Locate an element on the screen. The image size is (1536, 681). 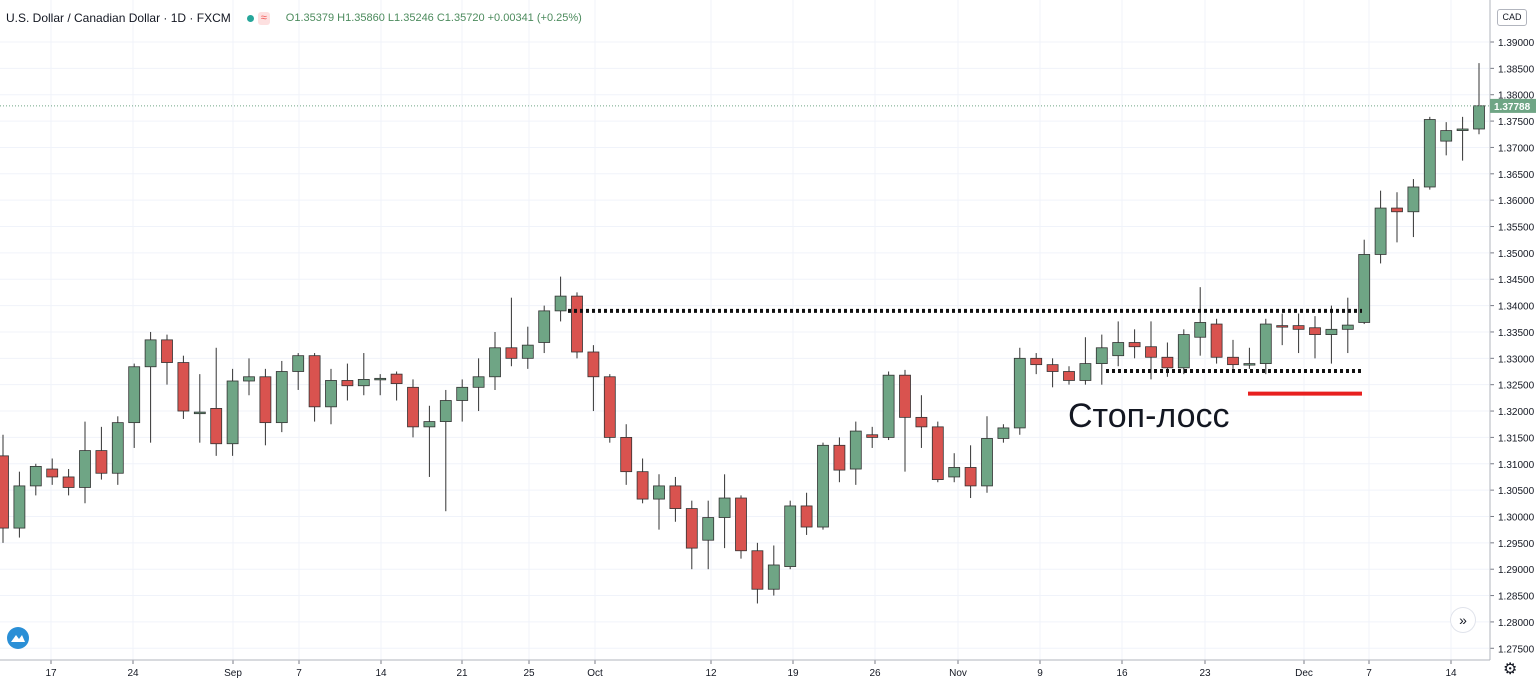
candle-body is located at coordinates (150, 353).